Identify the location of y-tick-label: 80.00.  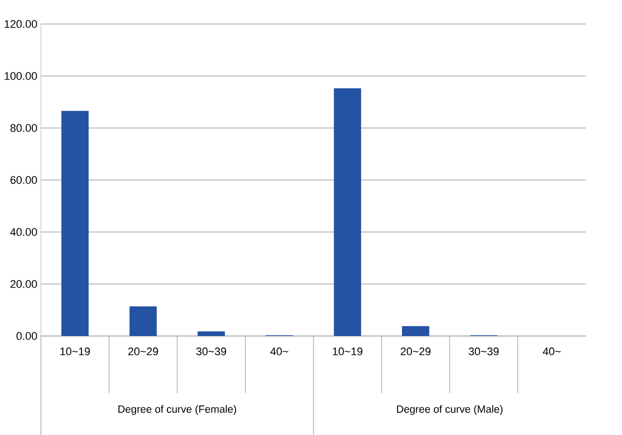
(23, 128).